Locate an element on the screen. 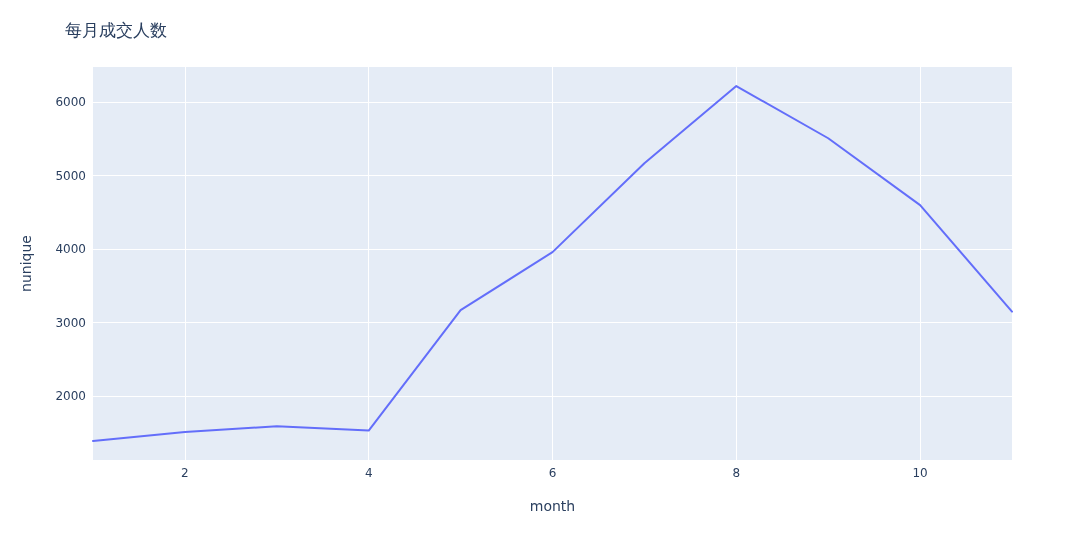  y-tick-label: 5000 is located at coordinates (70, 175).